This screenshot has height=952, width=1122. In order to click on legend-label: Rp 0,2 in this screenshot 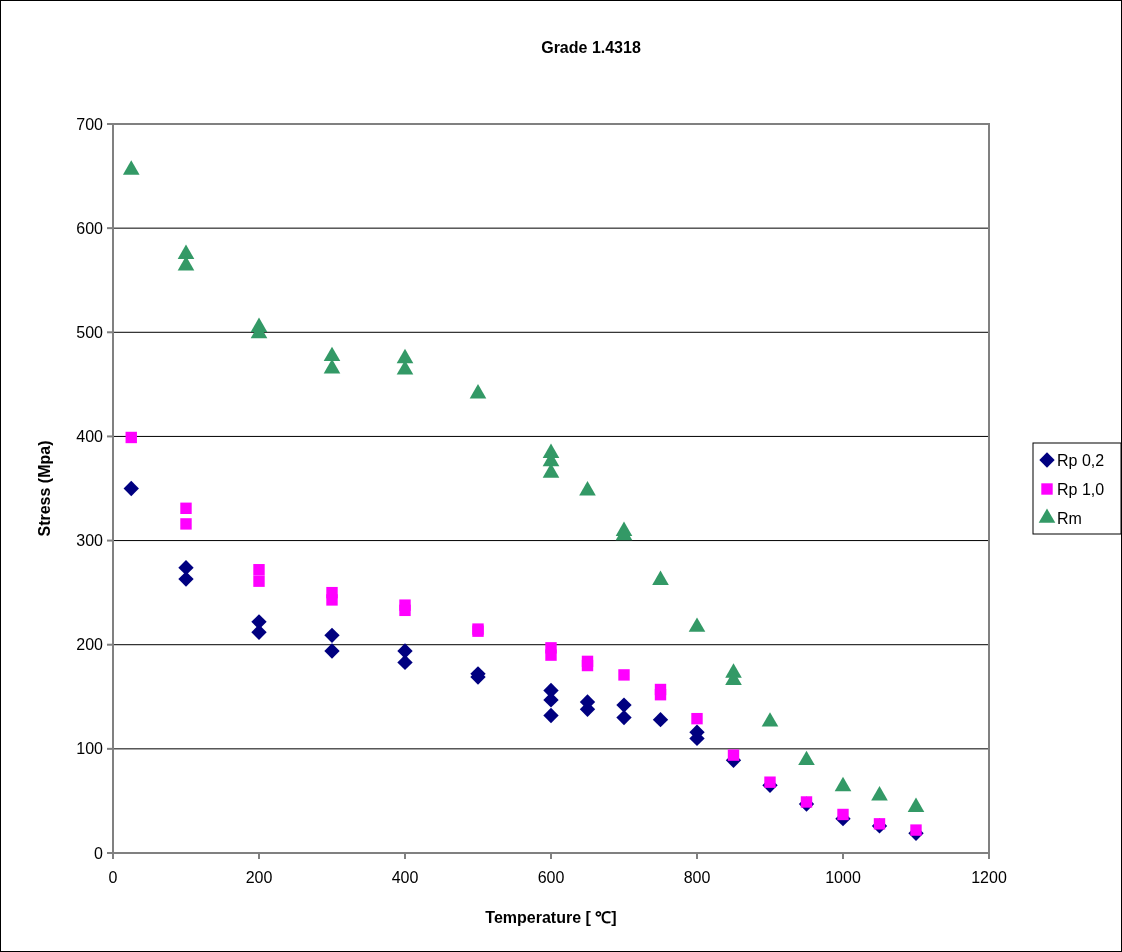, I will do `click(1081, 460)`.